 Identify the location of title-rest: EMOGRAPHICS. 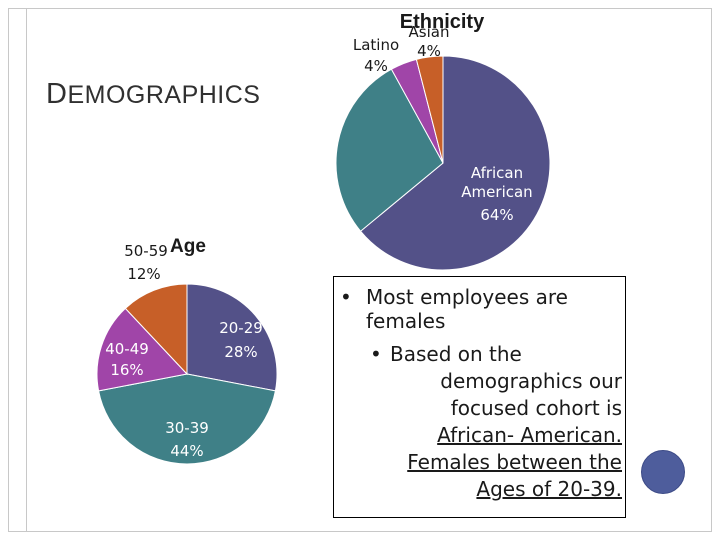
(164, 95).